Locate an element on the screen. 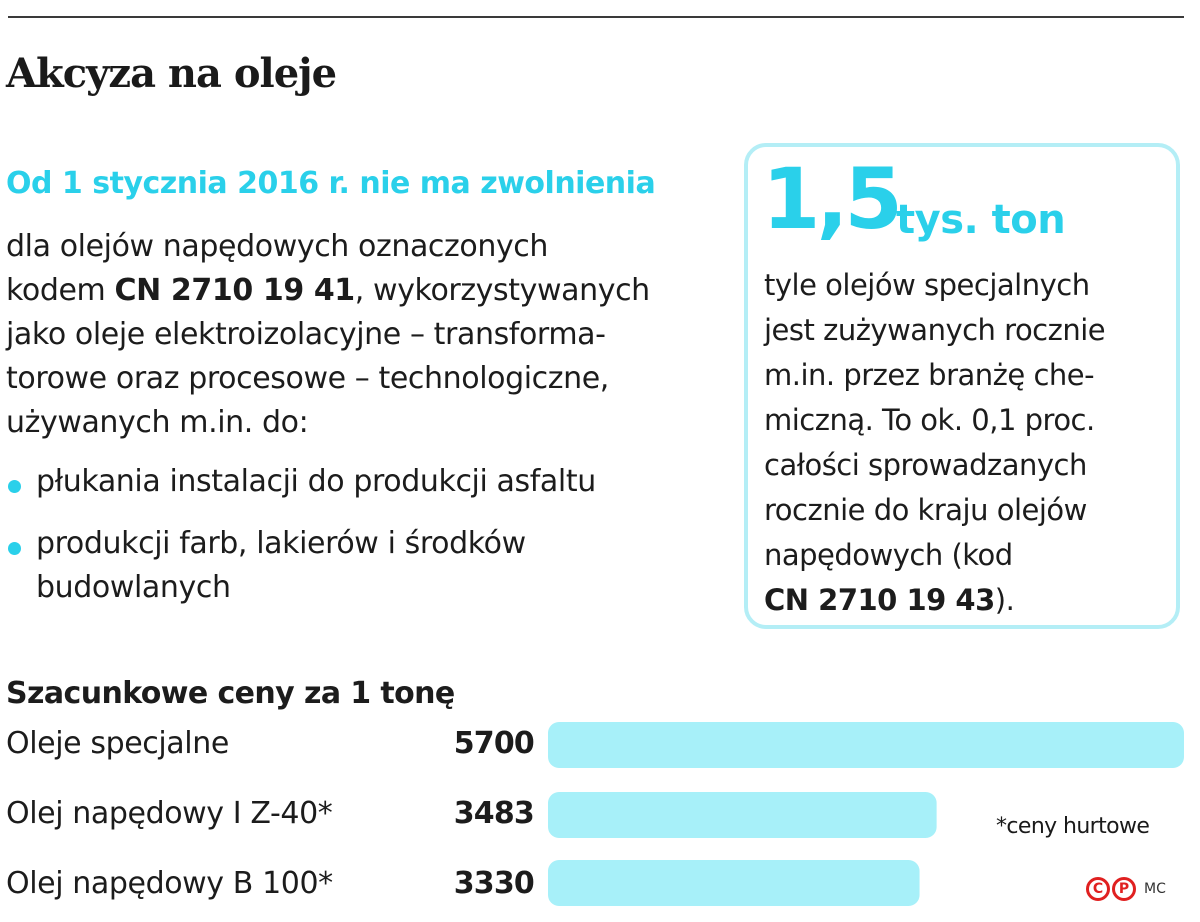 The width and height of the screenshot is (1200, 922). body-line: używanych m.in. do: is located at coordinates (157, 422).